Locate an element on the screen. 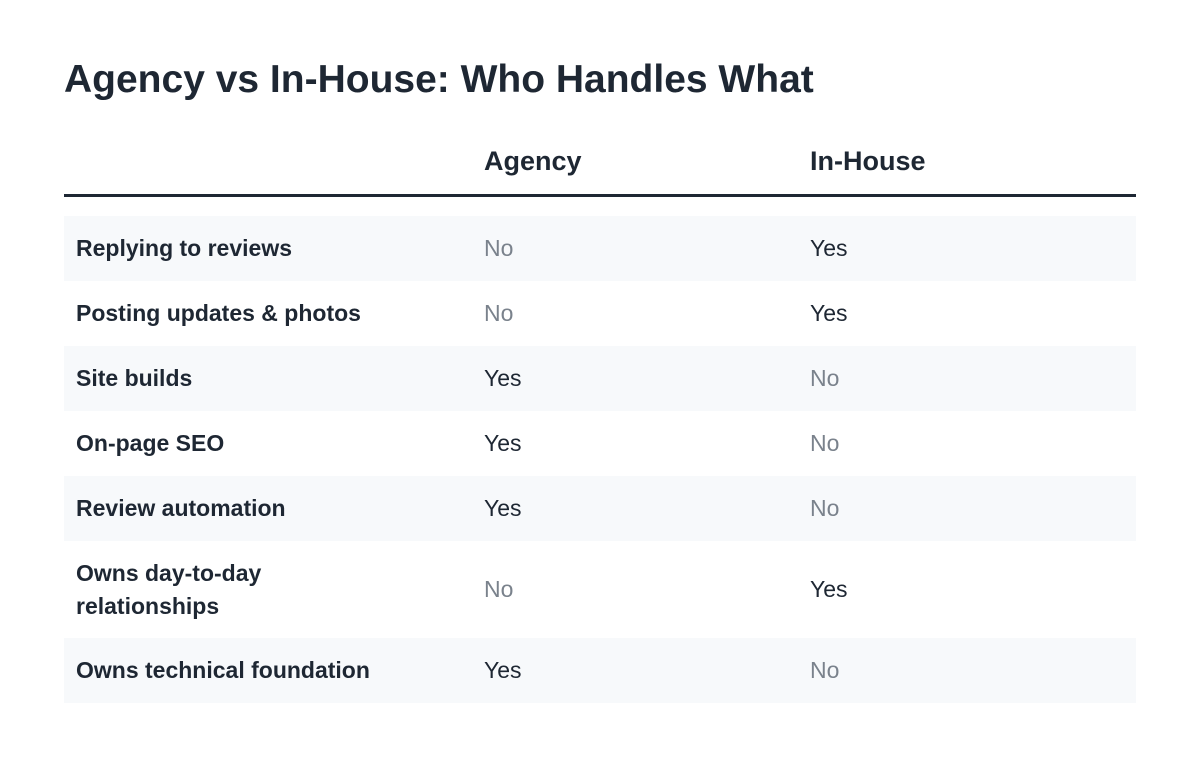 The image size is (1200, 762). task-label: On-page SEO is located at coordinates (150, 443).